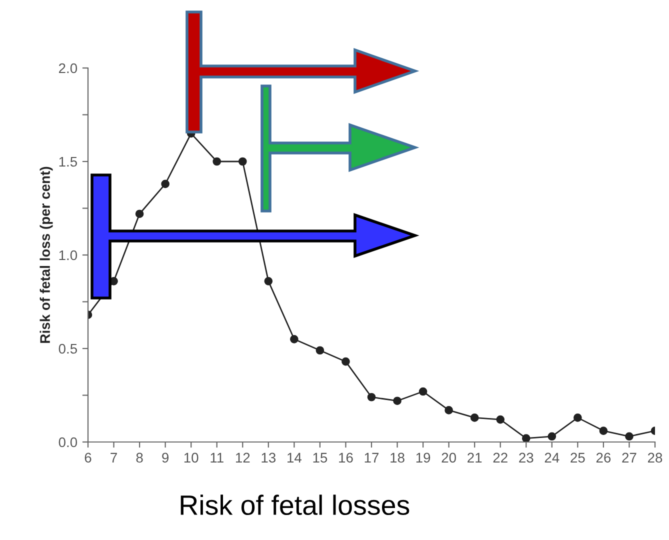  I want to click on x-tick-label: 25, so click(577, 457).